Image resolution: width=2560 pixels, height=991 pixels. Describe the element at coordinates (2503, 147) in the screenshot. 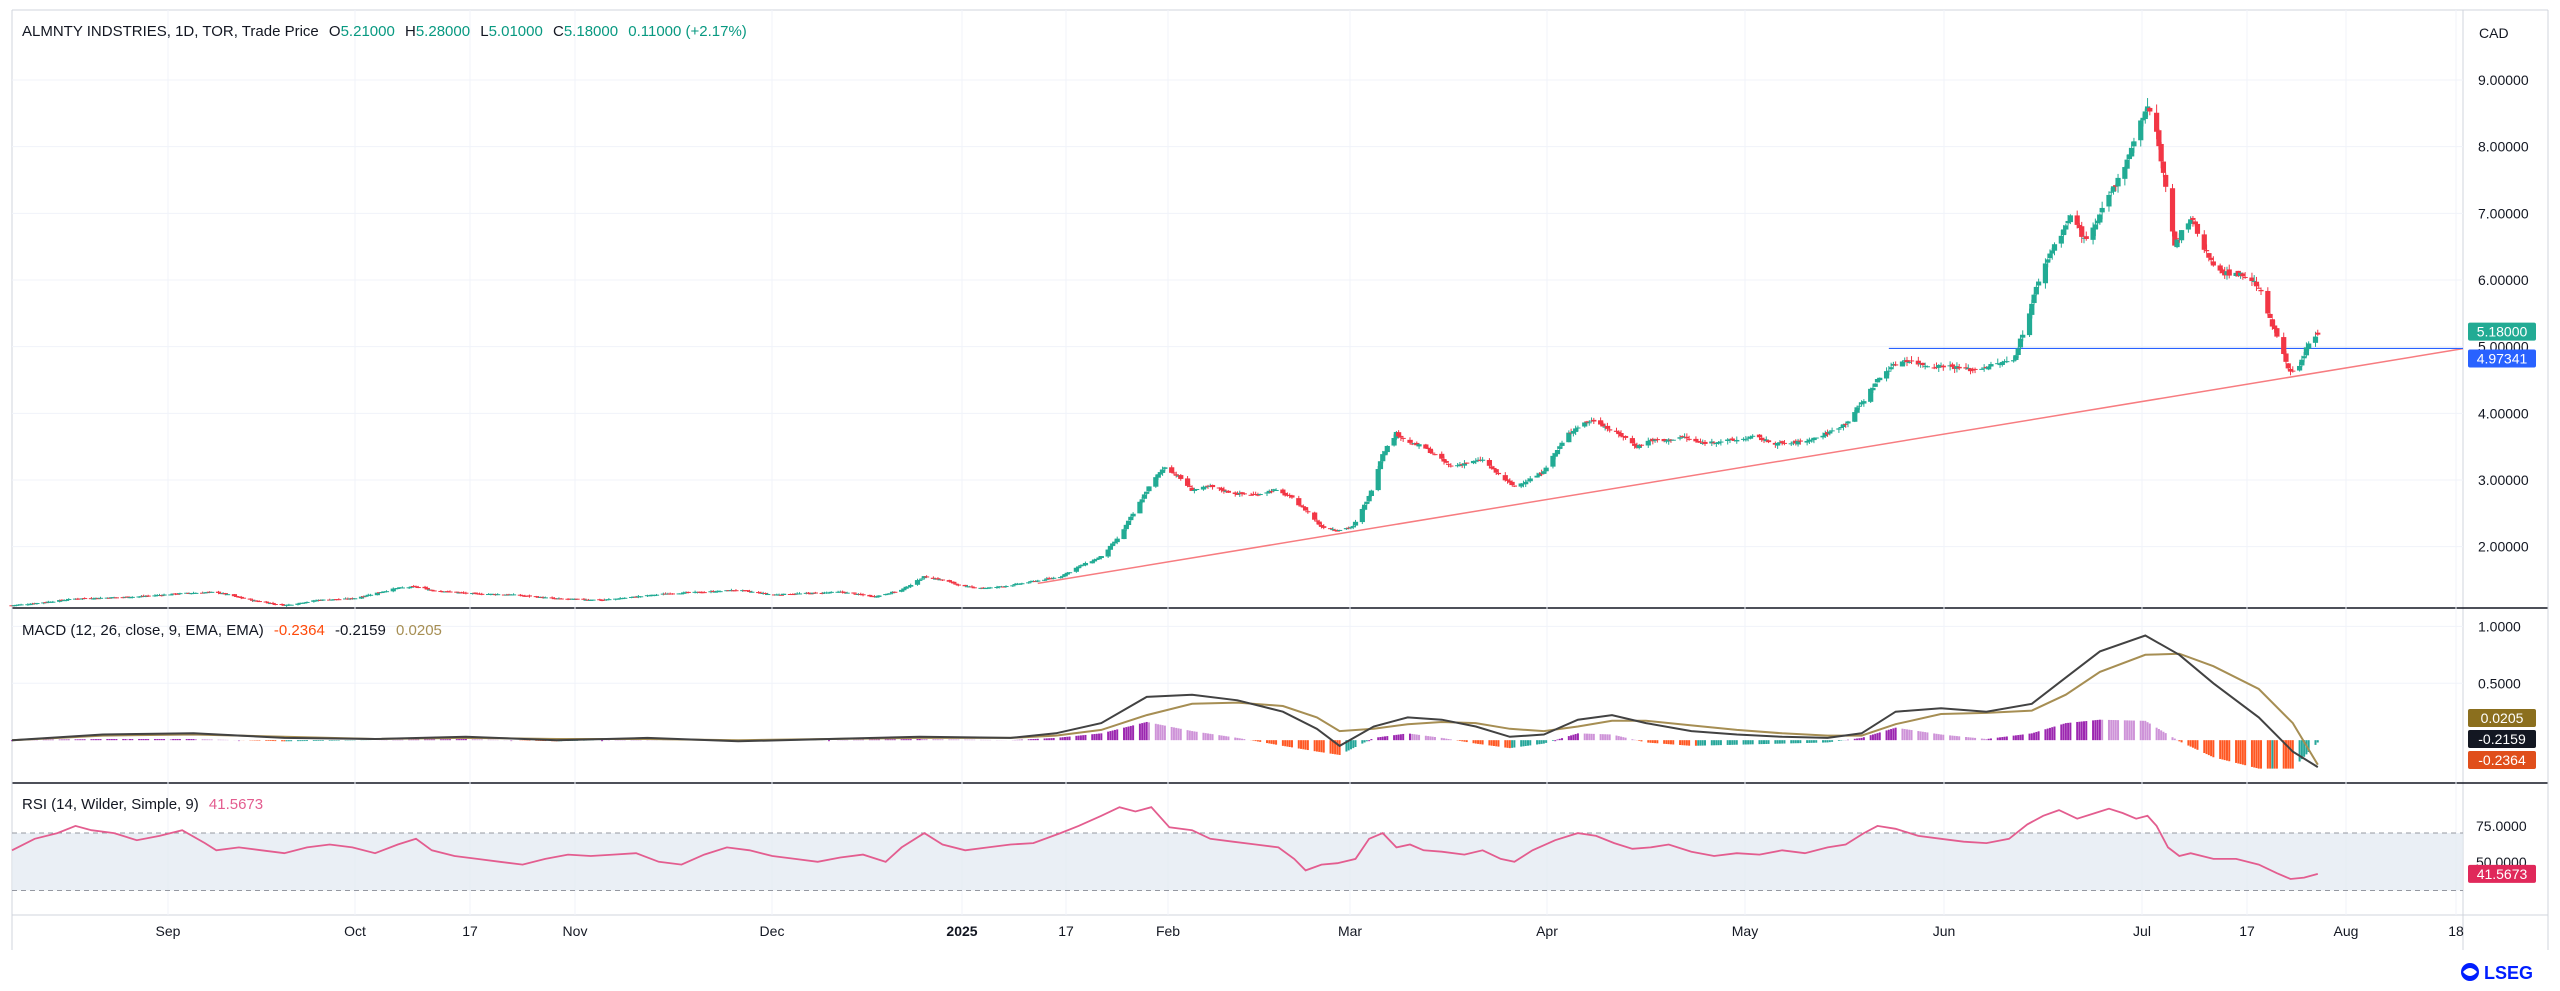

I see `price-tick-label: 8.00000` at that location.